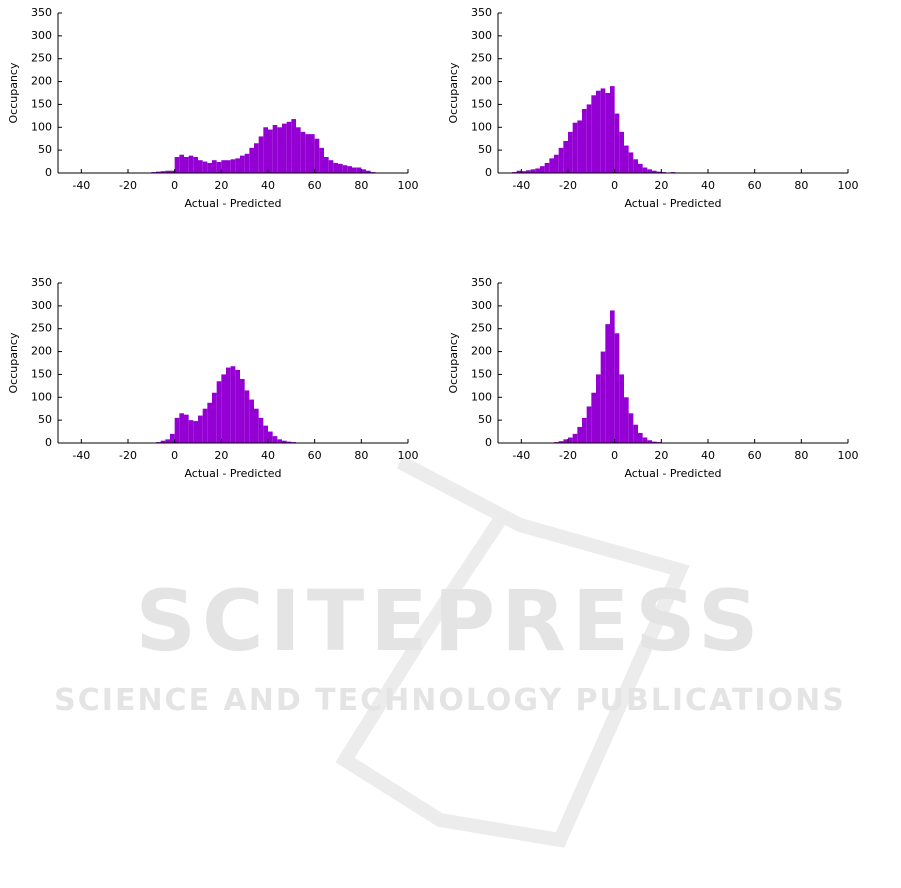 The height and width of the screenshot is (888, 901). What do you see at coordinates (481, 396) in the screenshot?
I see `y-tick-label: 100` at bounding box center [481, 396].